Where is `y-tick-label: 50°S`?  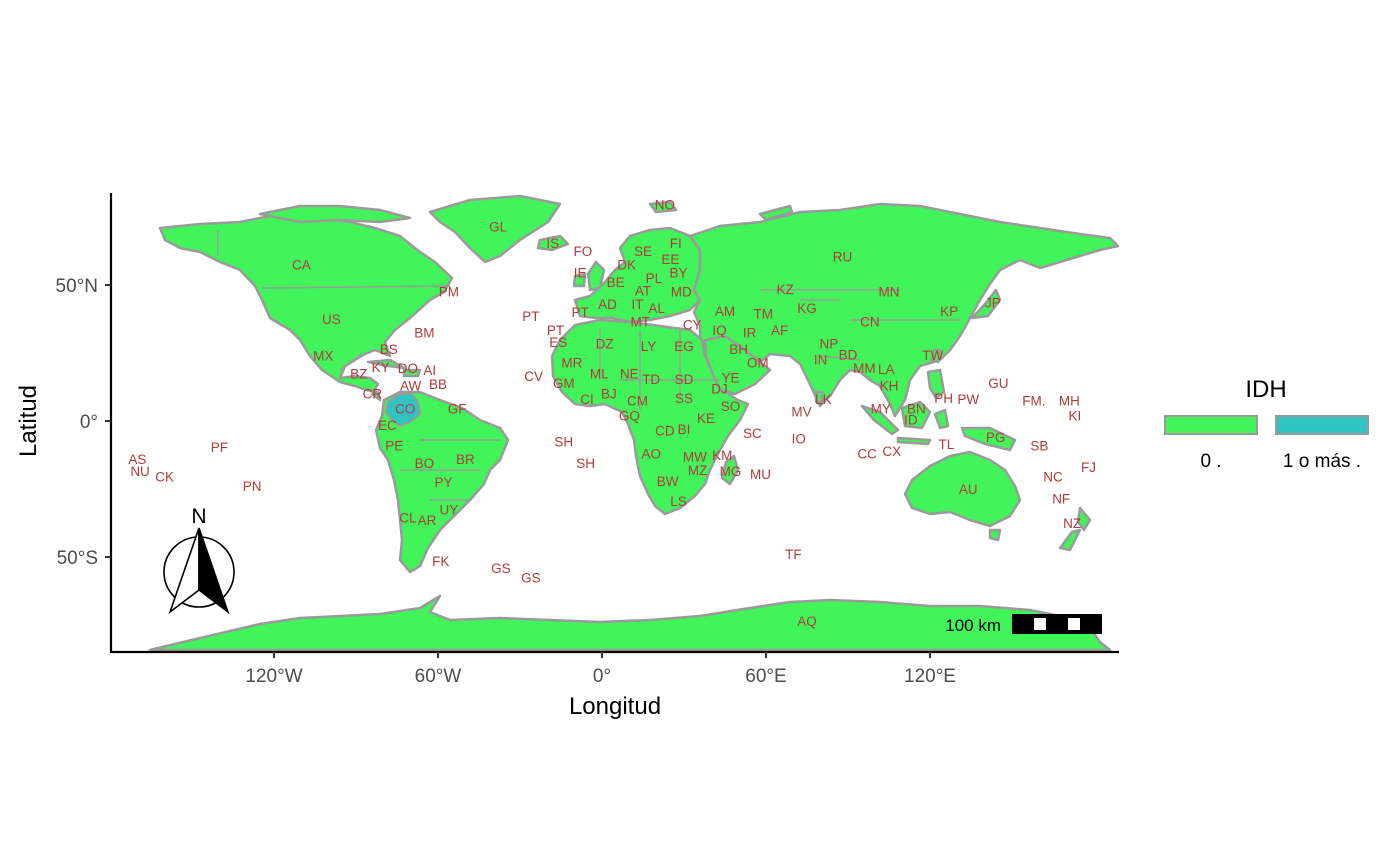 y-tick-label: 50°S is located at coordinates (77, 558).